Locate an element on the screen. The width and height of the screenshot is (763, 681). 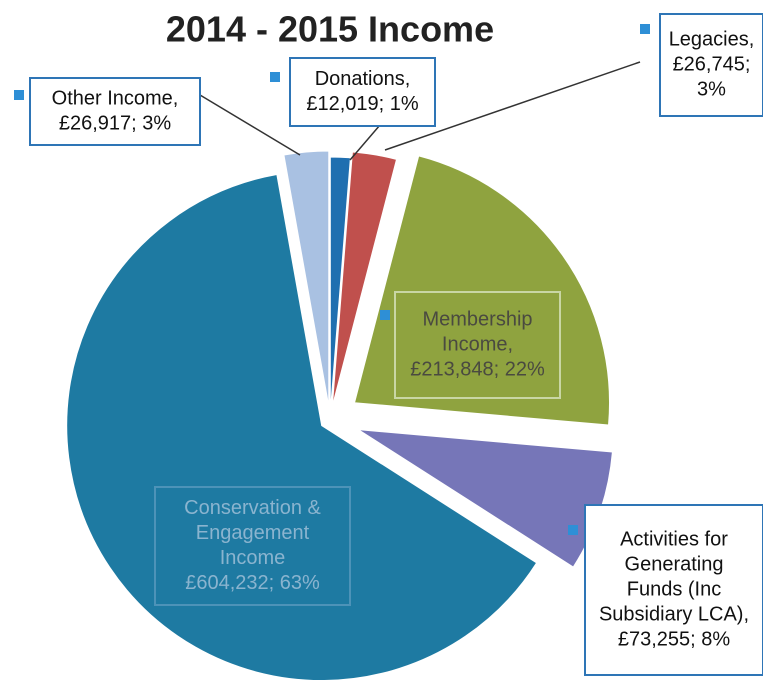
data-label: £26,745; is located at coordinates (712, 64).